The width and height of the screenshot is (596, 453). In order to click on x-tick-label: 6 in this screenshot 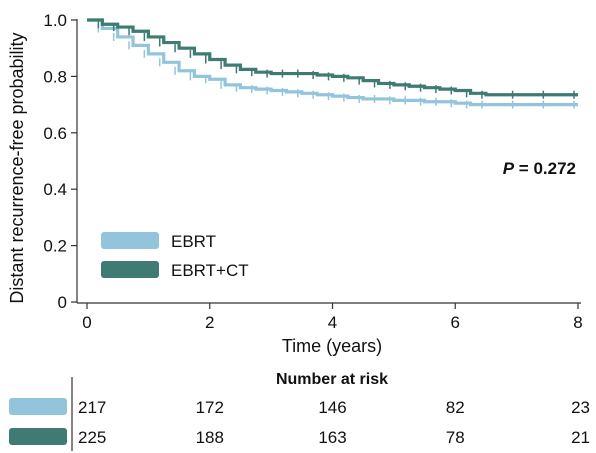, I will do `click(455, 322)`.